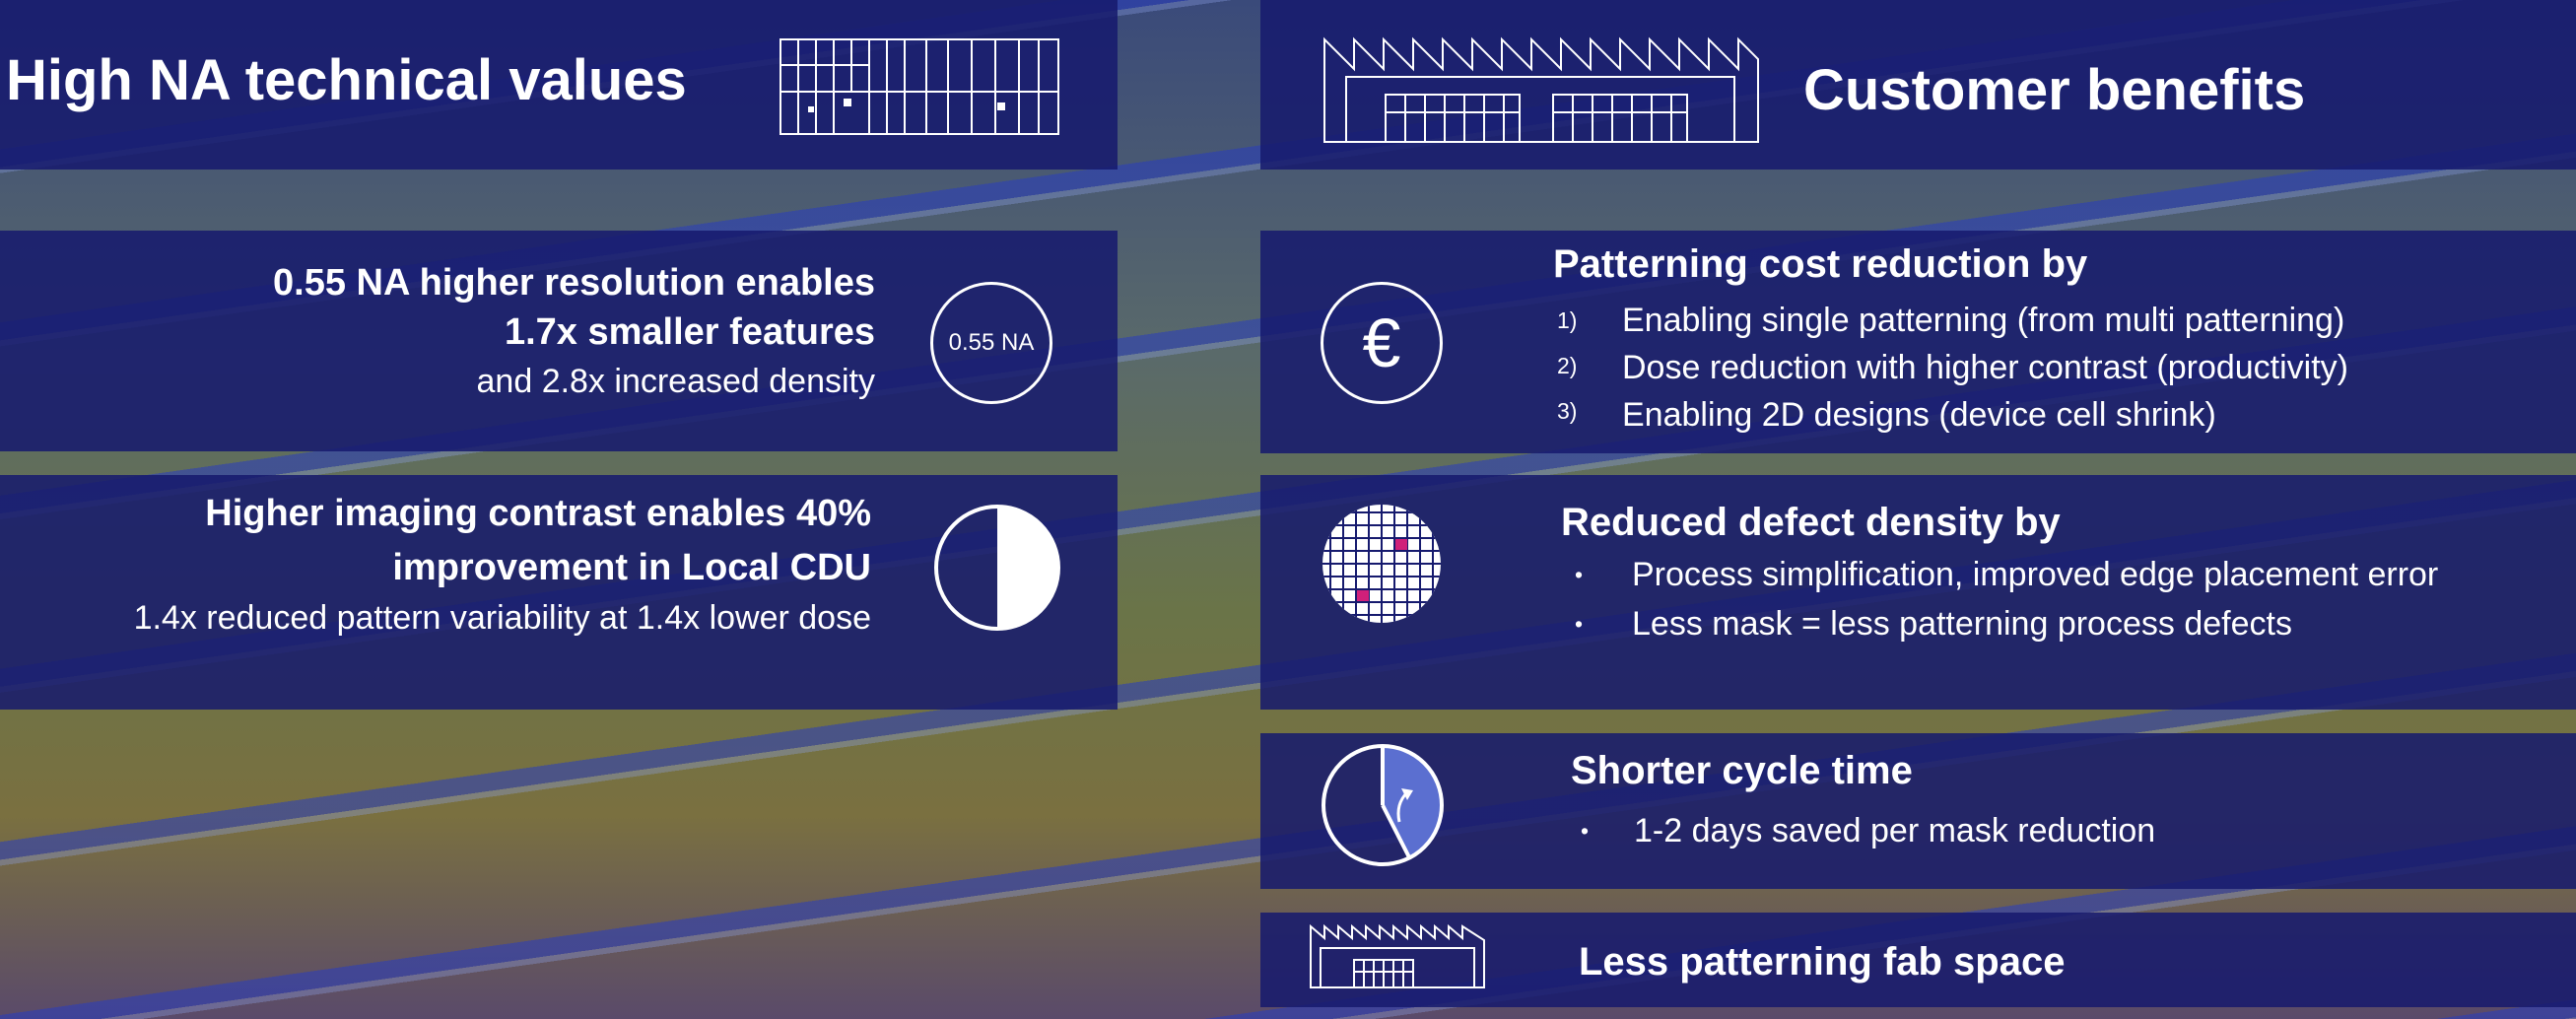  I want to click on cycle-item-1-marker: •, so click(1585, 831).